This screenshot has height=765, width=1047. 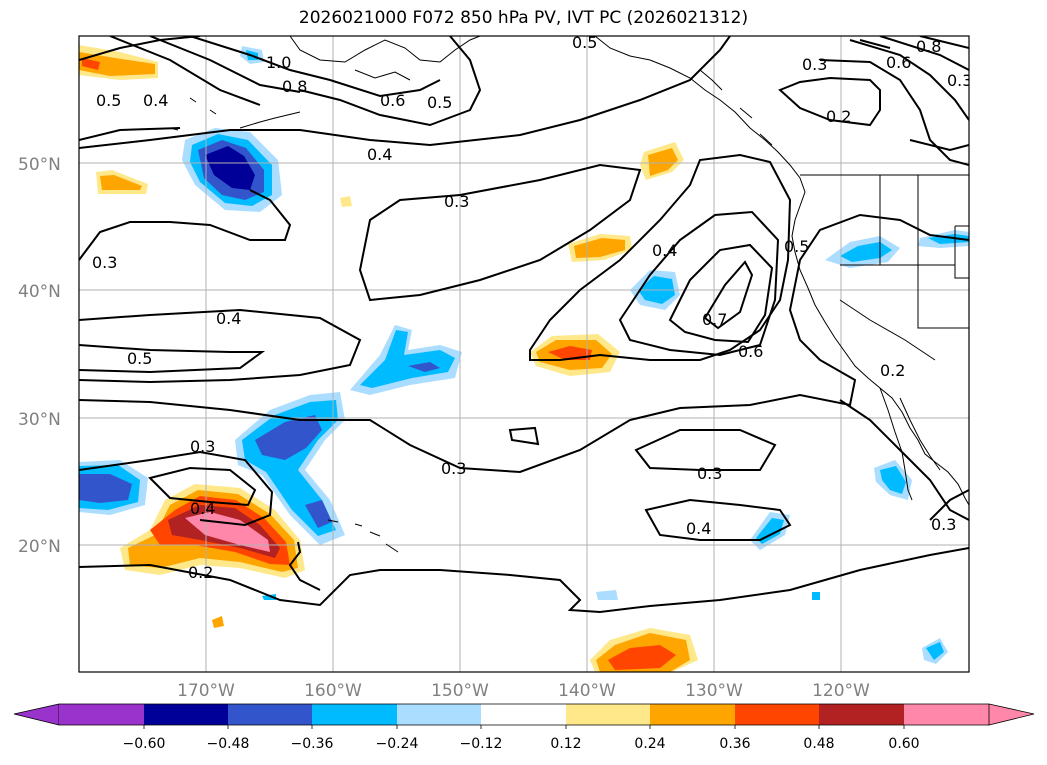 What do you see at coordinates (39, 165) in the screenshot?
I see `lat-label: 50°N` at bounding box center [39, 165].